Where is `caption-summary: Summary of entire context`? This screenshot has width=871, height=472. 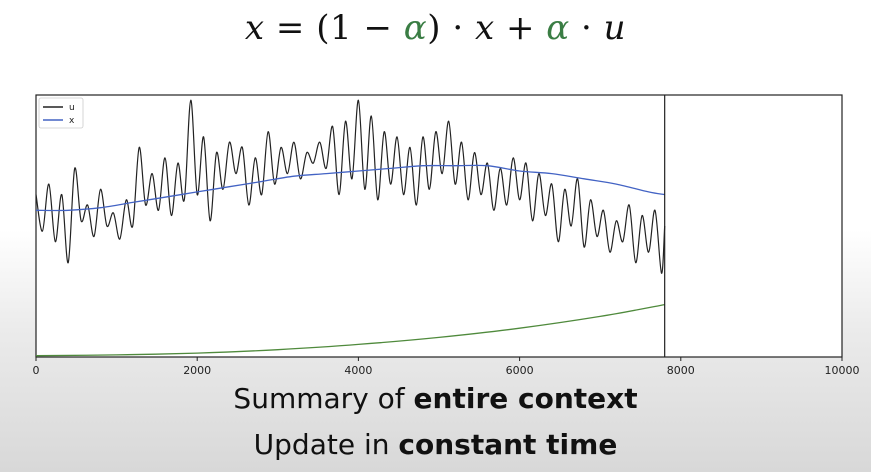 caption-summary: Summary of entire context is located at coordinates (435, 398).